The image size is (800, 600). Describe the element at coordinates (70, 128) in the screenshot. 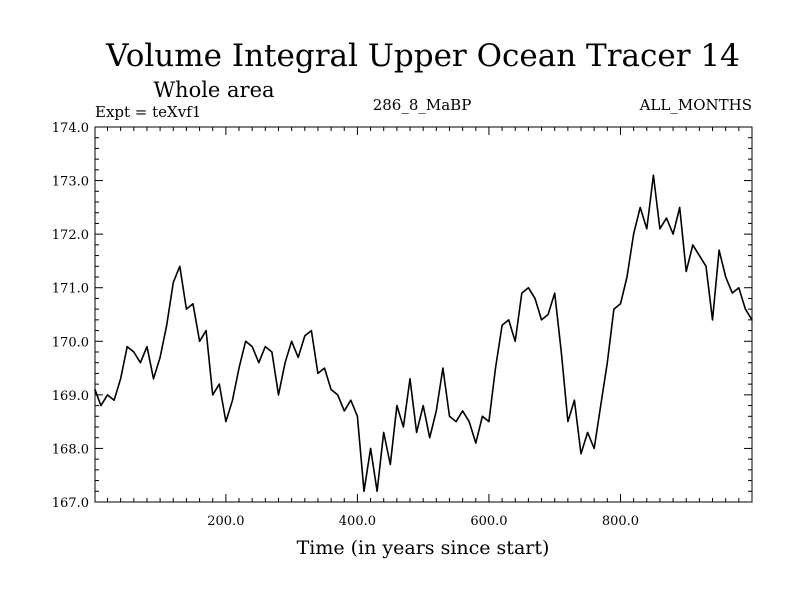

I see `y-tick-label: 174.0` at that location.